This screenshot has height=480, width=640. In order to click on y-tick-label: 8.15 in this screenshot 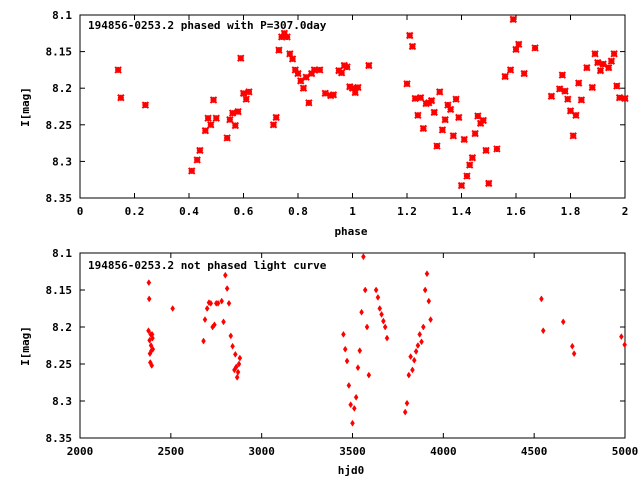, I will do `click(59, 290)`.